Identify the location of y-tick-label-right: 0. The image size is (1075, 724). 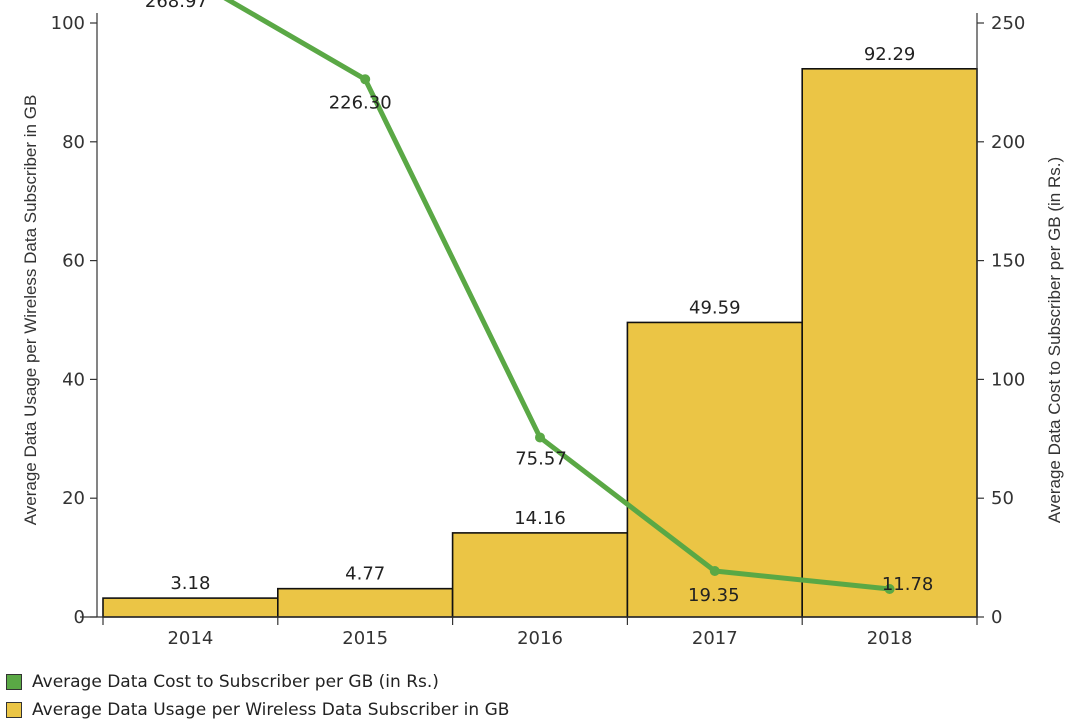
(996, 617).